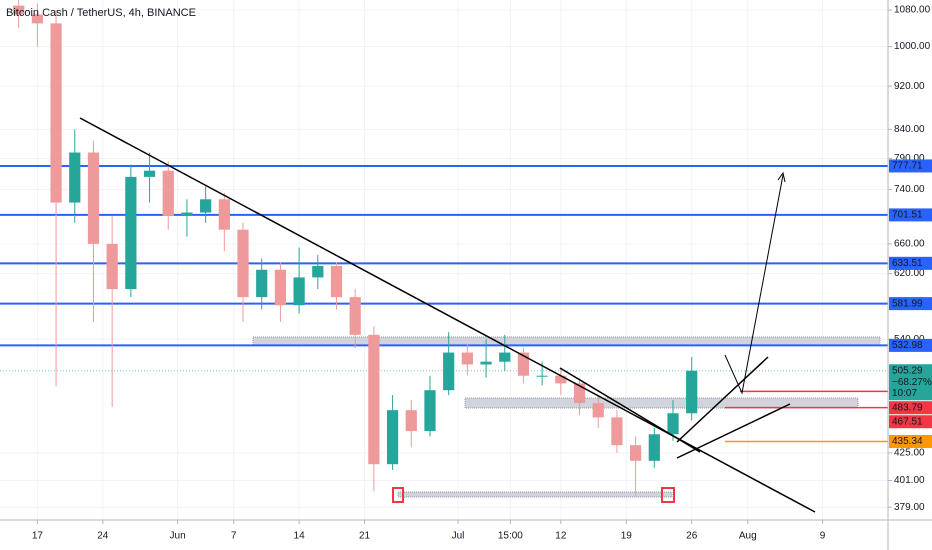 Image resolution: width=932 pixels, height=550 pixels. I want to click on arrow-head, so click(781, 177).